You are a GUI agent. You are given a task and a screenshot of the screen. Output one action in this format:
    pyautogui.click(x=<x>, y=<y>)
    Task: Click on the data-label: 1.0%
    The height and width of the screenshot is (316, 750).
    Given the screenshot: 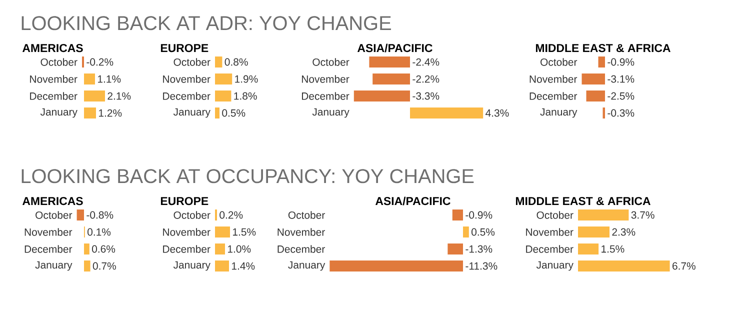 What is the action you would take?
    pyautogui.click(x=239, y=249)
    